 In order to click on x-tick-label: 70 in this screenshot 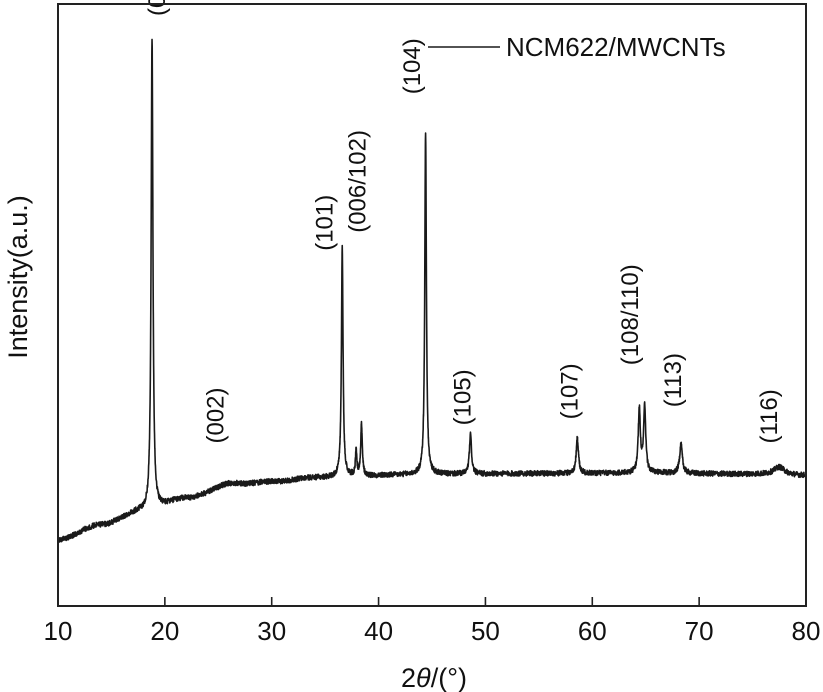, I will do `click(699, 631)`.